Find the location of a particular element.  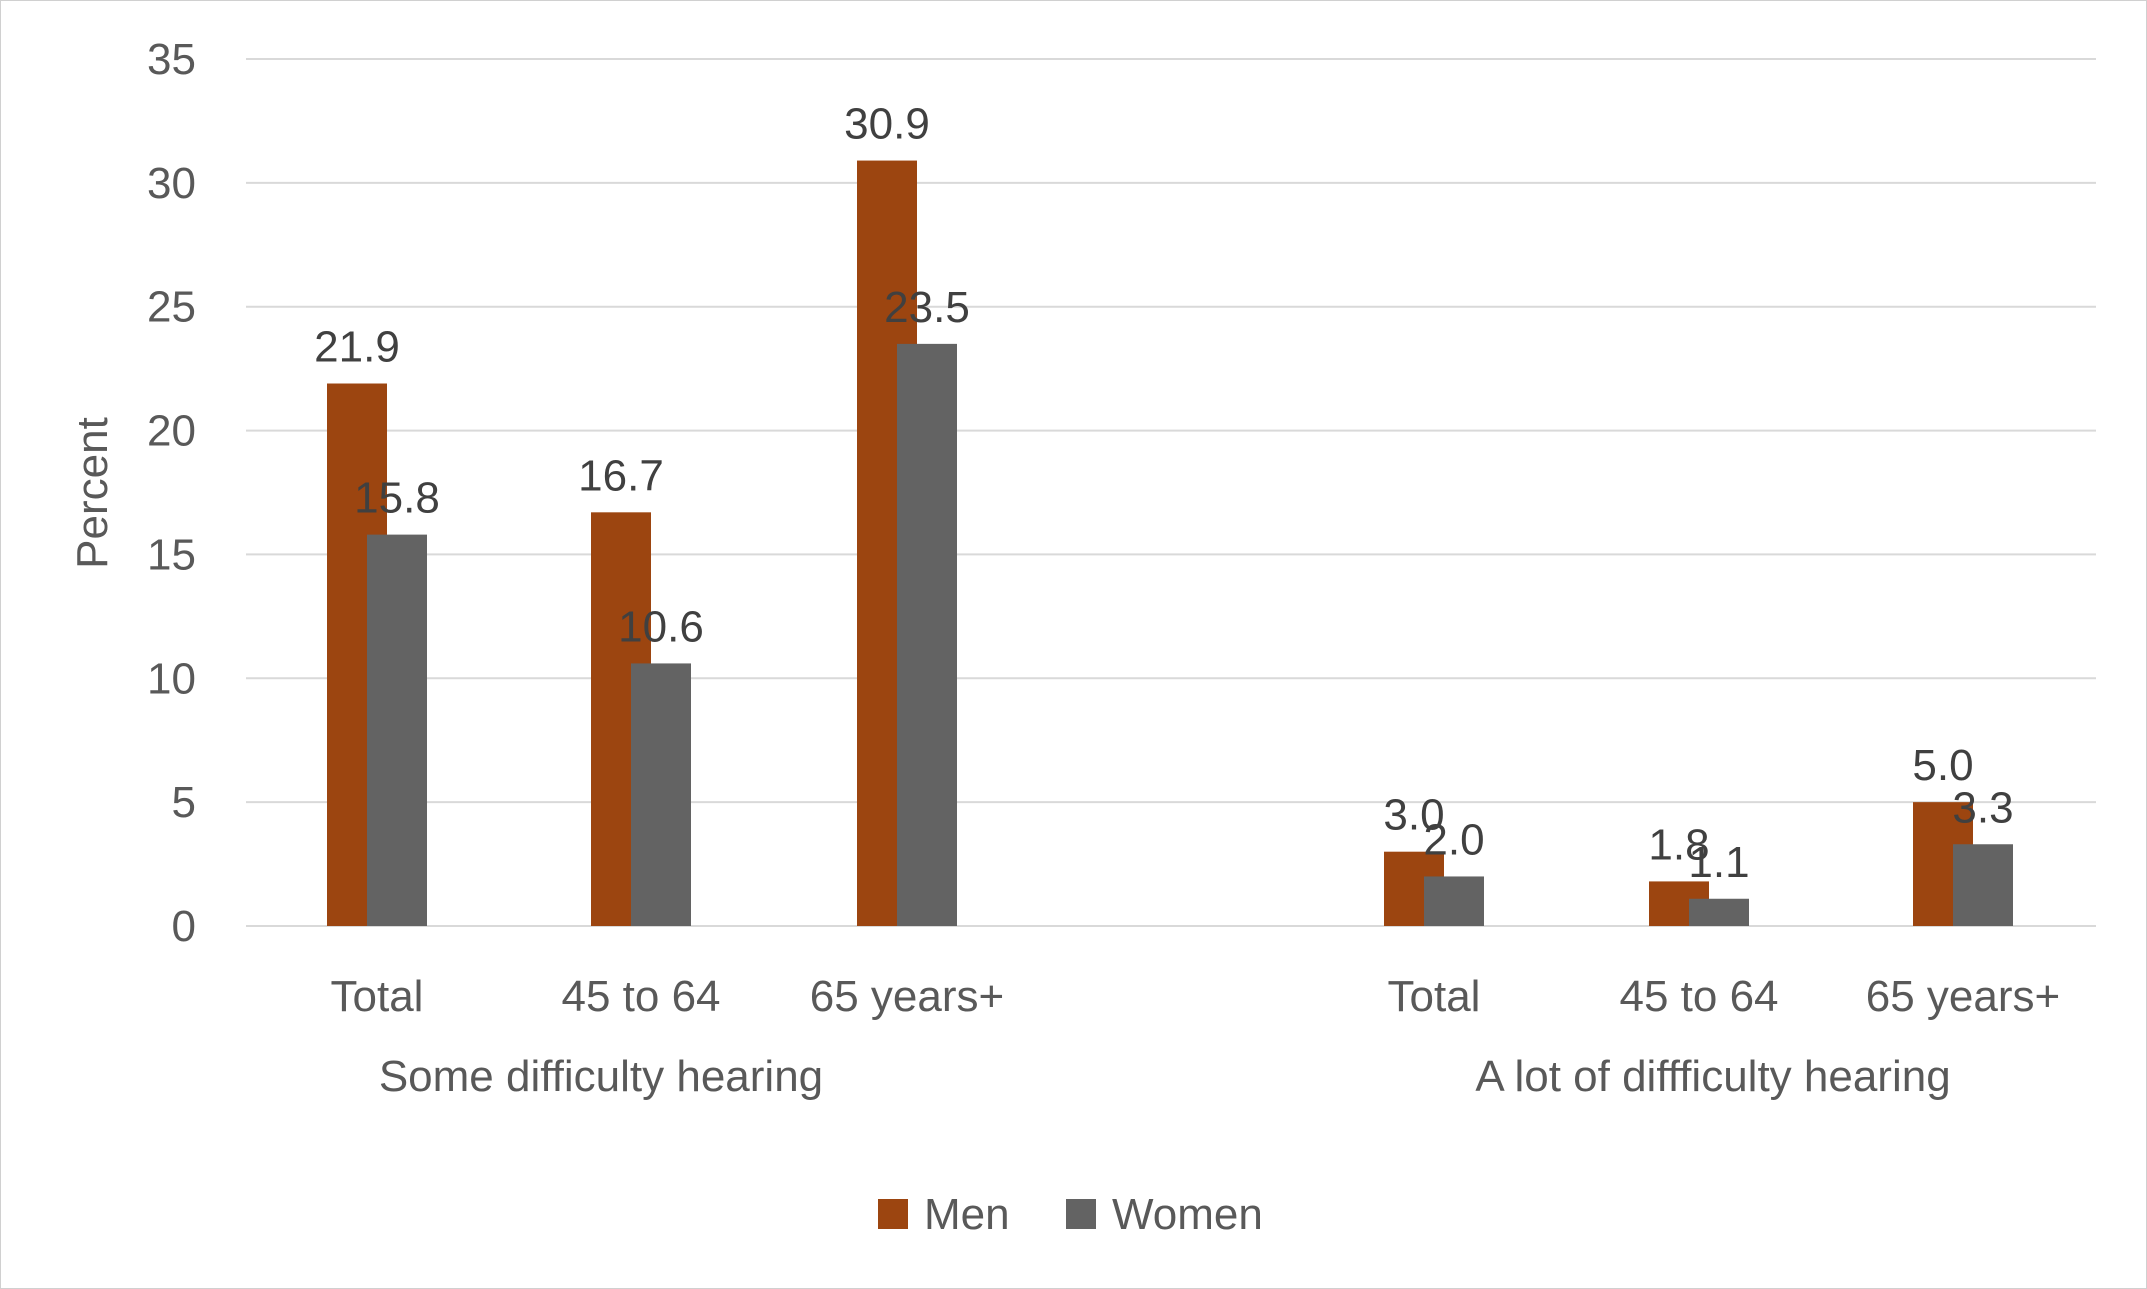

x-group-label: A lot of diffficulty hearing is located at coordinates (1712, 1076).